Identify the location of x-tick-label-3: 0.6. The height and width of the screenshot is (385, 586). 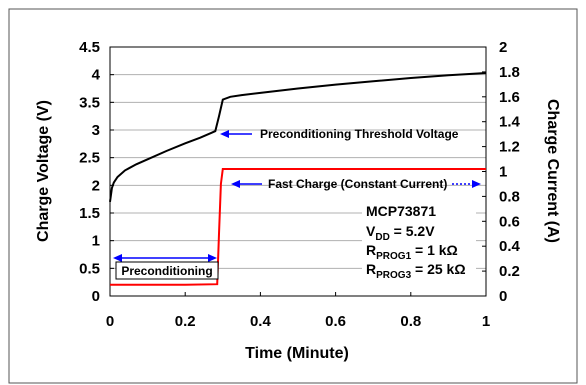
(335, 321).